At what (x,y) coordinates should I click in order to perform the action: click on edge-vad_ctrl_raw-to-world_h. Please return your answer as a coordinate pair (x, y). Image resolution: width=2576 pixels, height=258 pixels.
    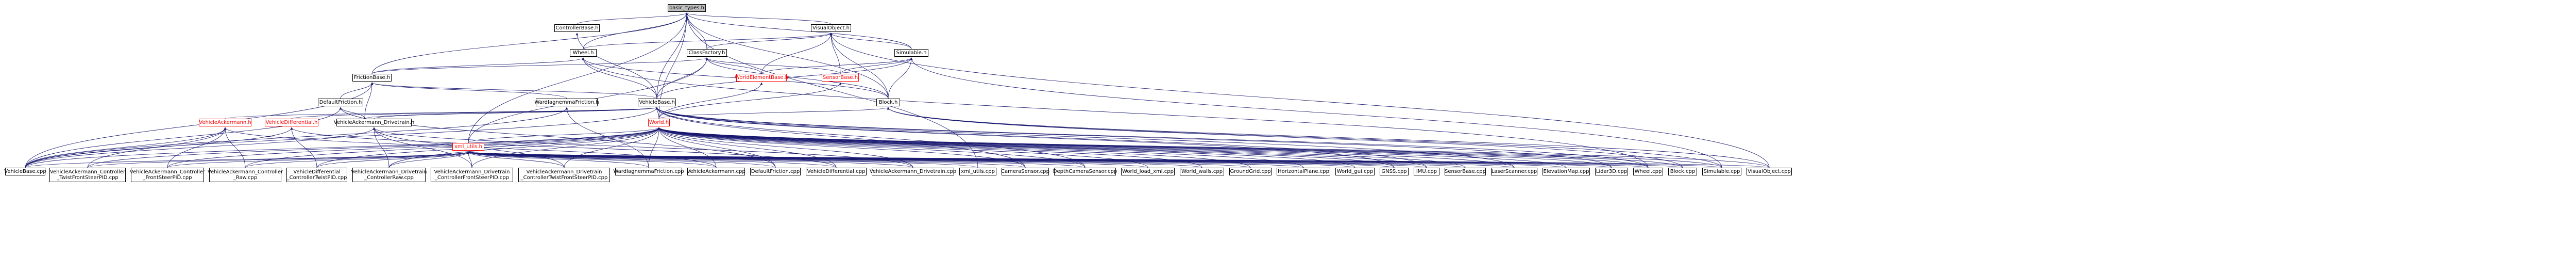
    Looking at the image, I should click on (524, 147).